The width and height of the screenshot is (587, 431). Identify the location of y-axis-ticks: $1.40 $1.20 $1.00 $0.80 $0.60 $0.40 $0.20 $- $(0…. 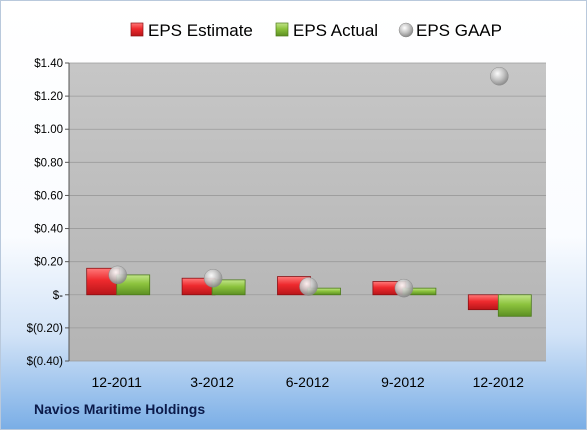
(48, 213).